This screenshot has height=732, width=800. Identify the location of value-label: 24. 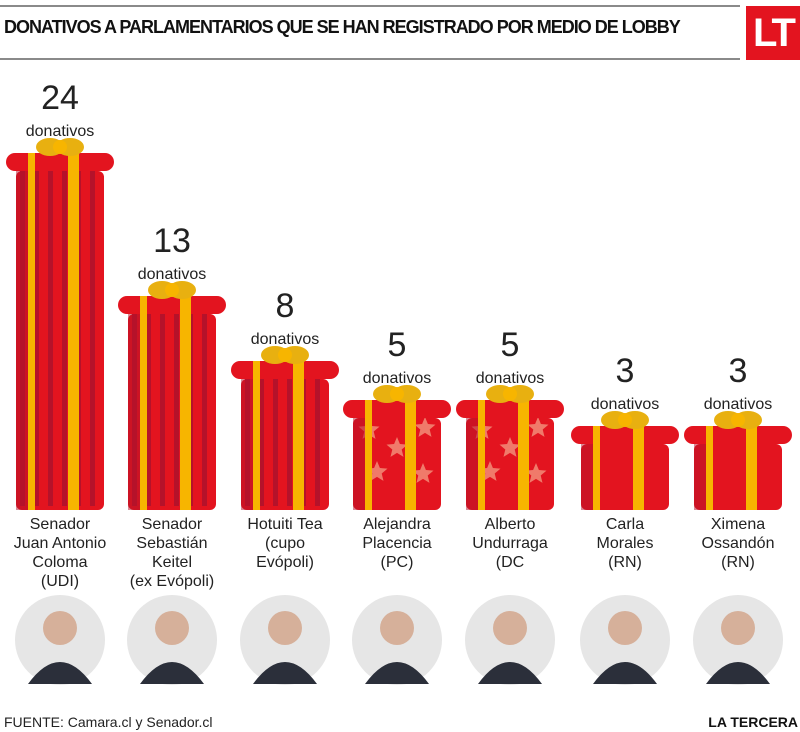
(60, 98).